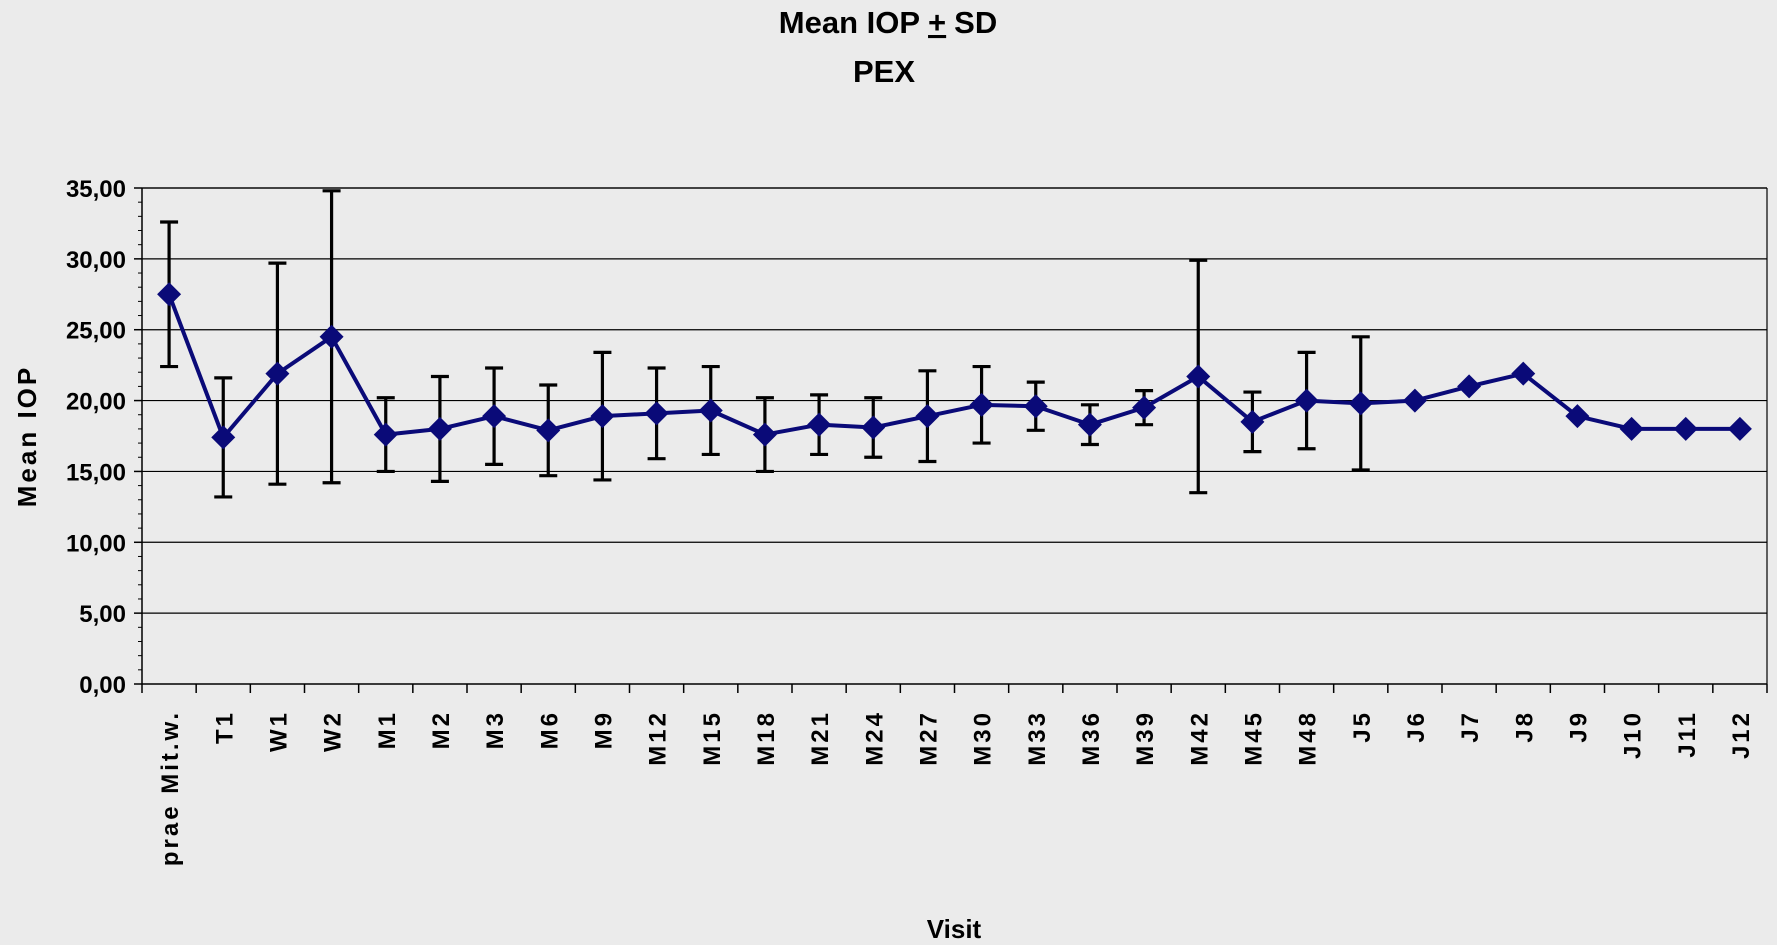 This screenshot has width=1777, height=945. What do you see at coordinates (102, 614) in the screenshot?
I see `y-tick-label: 5,00` at bounding box center [102, 614].